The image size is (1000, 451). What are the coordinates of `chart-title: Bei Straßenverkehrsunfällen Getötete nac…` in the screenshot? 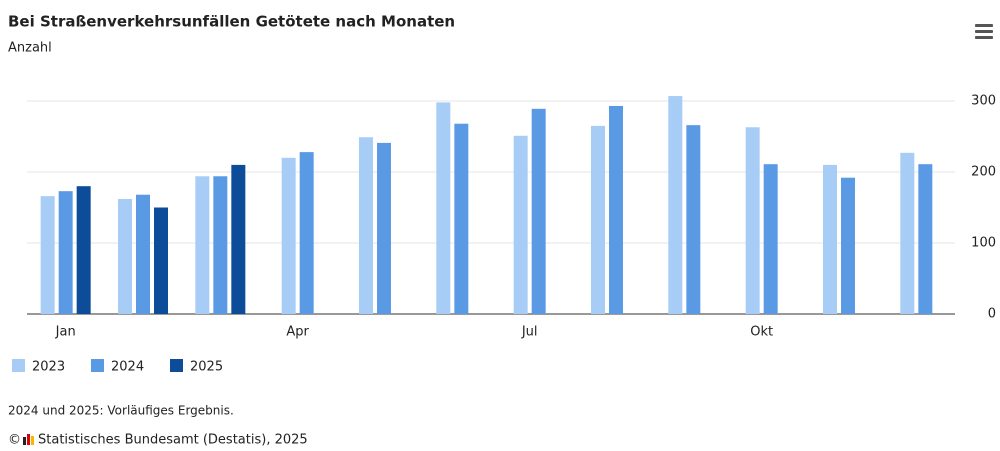 It's located at (231, 22).